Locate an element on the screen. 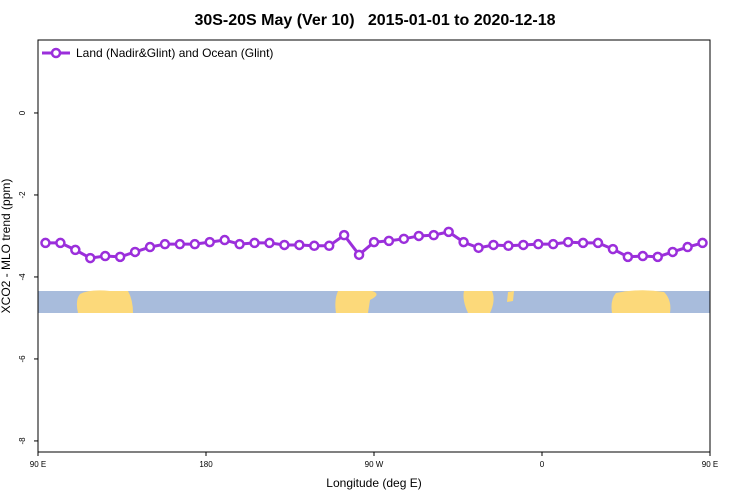 The height and width of the screenshot is (500, 750). y-tick-label: -2 is located at coordinates (22, 195).